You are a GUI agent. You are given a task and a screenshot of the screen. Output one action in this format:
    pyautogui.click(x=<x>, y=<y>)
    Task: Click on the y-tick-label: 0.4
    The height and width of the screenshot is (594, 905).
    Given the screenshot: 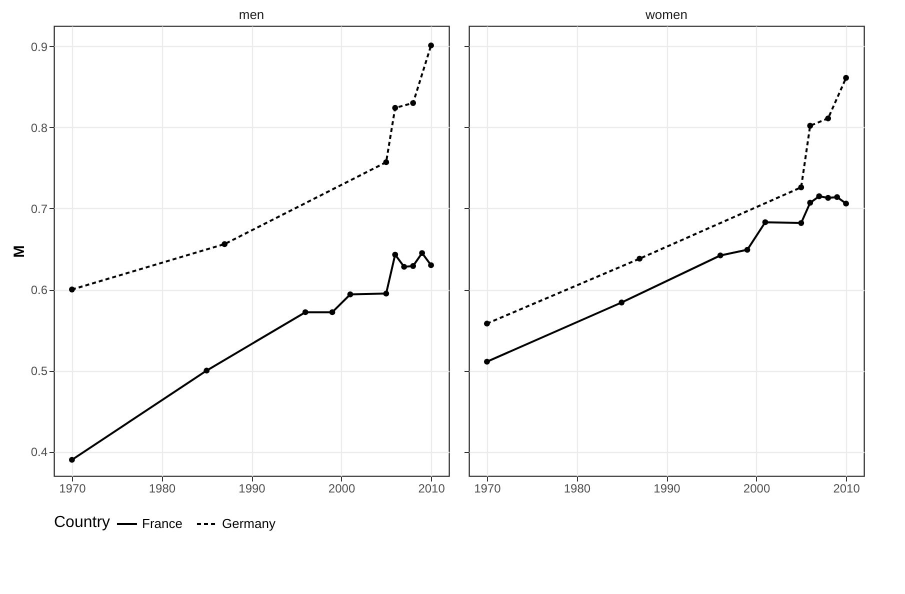 What is the action you would take?
    pyautogui.click(x=39, y=452)
    